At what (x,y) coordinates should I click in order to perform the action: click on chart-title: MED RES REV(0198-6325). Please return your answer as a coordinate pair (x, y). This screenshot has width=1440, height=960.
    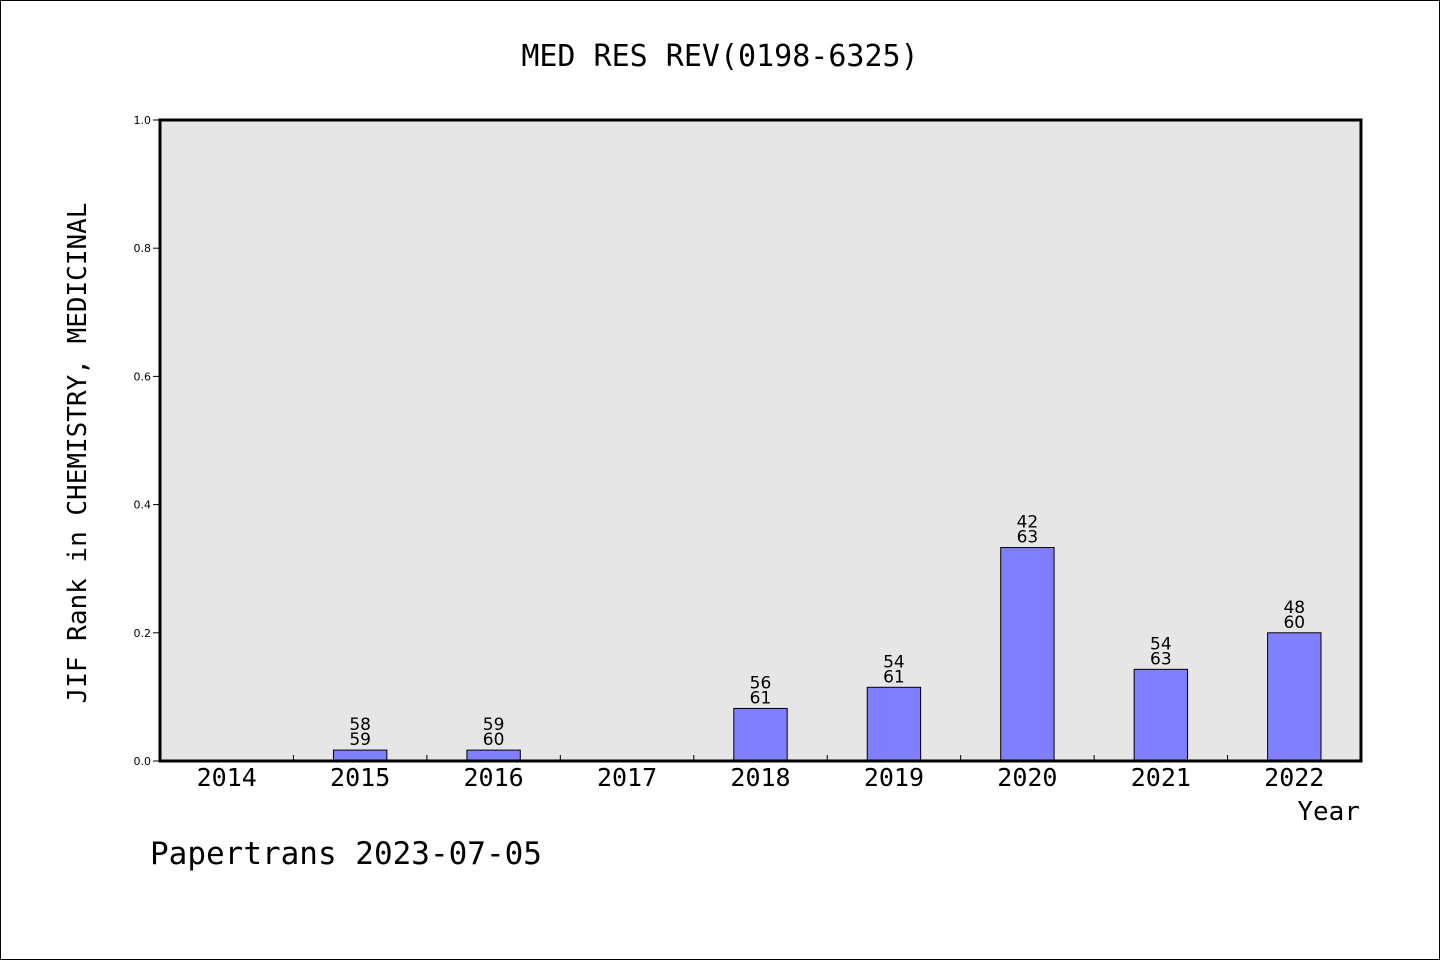
    Looking at the image, I should click on (719, 56).